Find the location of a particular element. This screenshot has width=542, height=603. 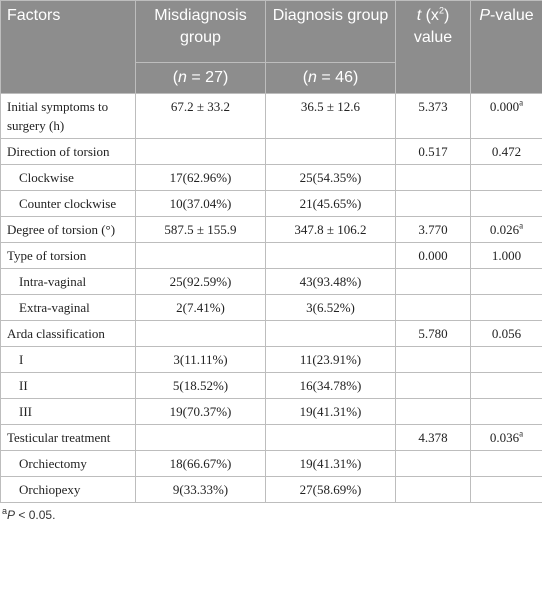

table-cell: 67.2 ± 33.2 is located at coordinates (200, 116).